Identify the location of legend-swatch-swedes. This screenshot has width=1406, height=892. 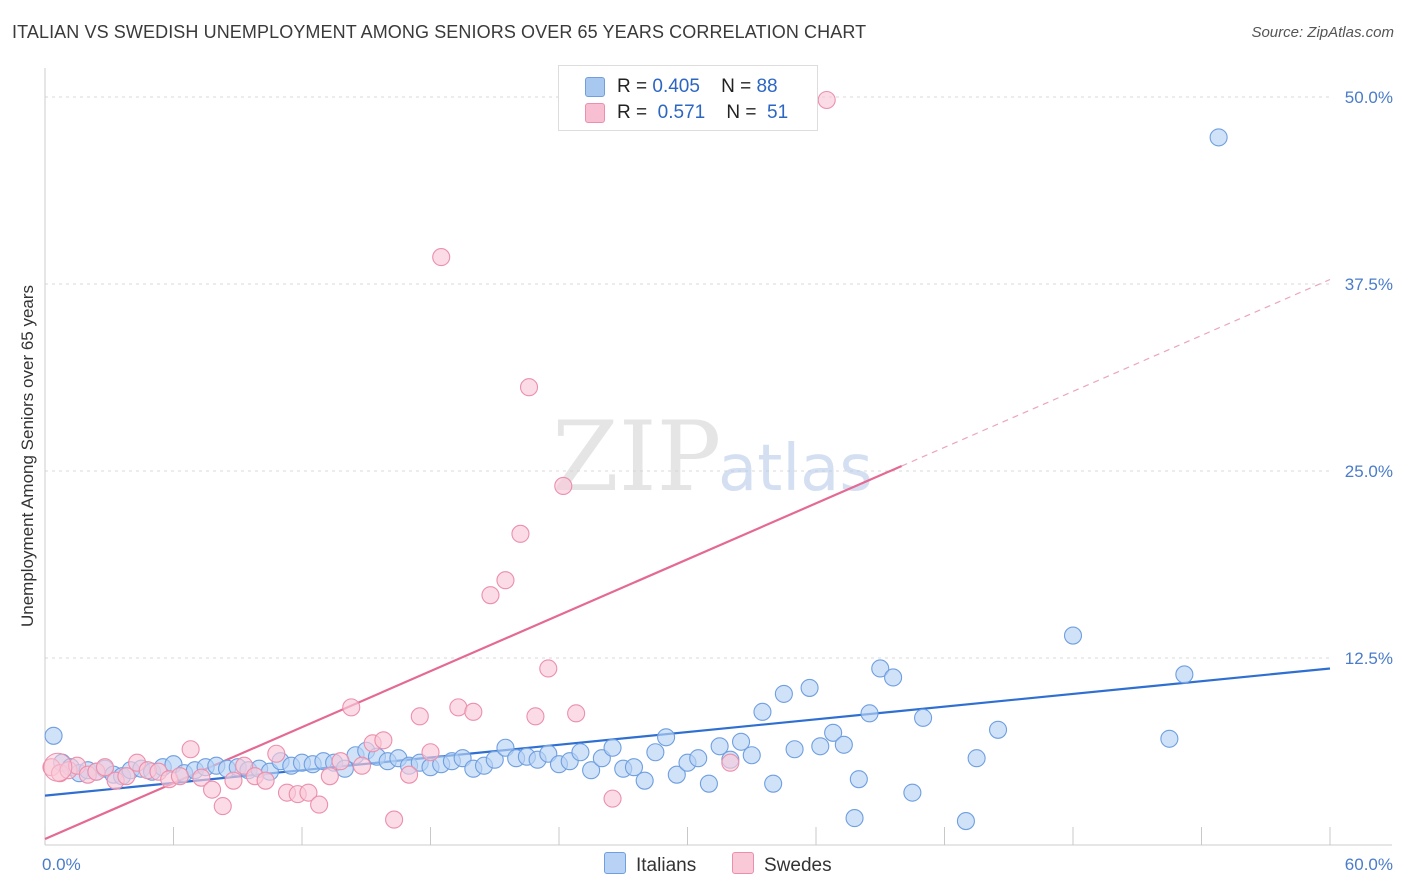
(743, 863).